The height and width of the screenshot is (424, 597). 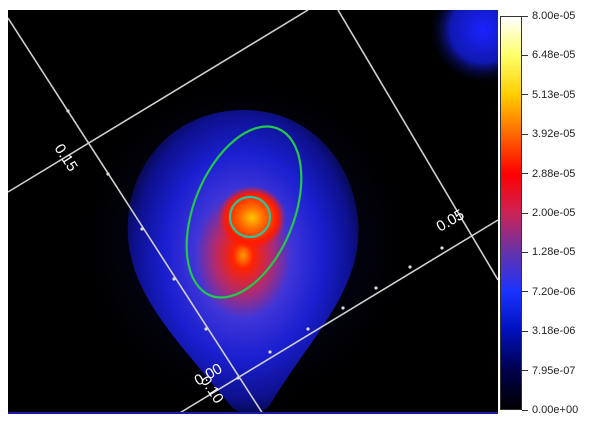 I want to click on colorbar, so click(x=511, y=213).